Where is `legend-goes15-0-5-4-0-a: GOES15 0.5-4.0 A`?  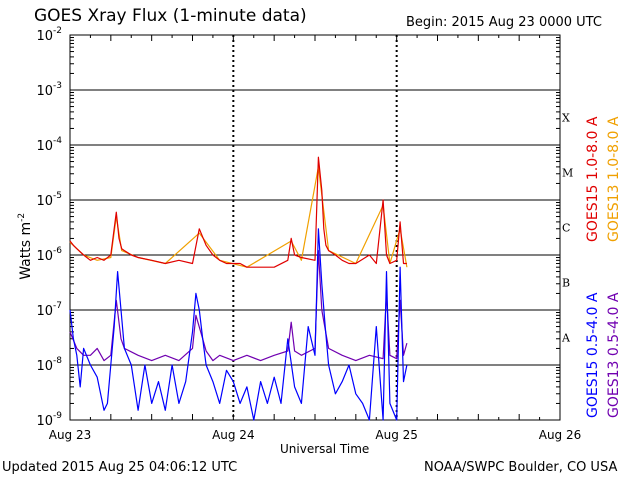 legend-goes15-0-5-4-0-a: GOES15 0.5-4.0 A is located at coordinates (593, 355).